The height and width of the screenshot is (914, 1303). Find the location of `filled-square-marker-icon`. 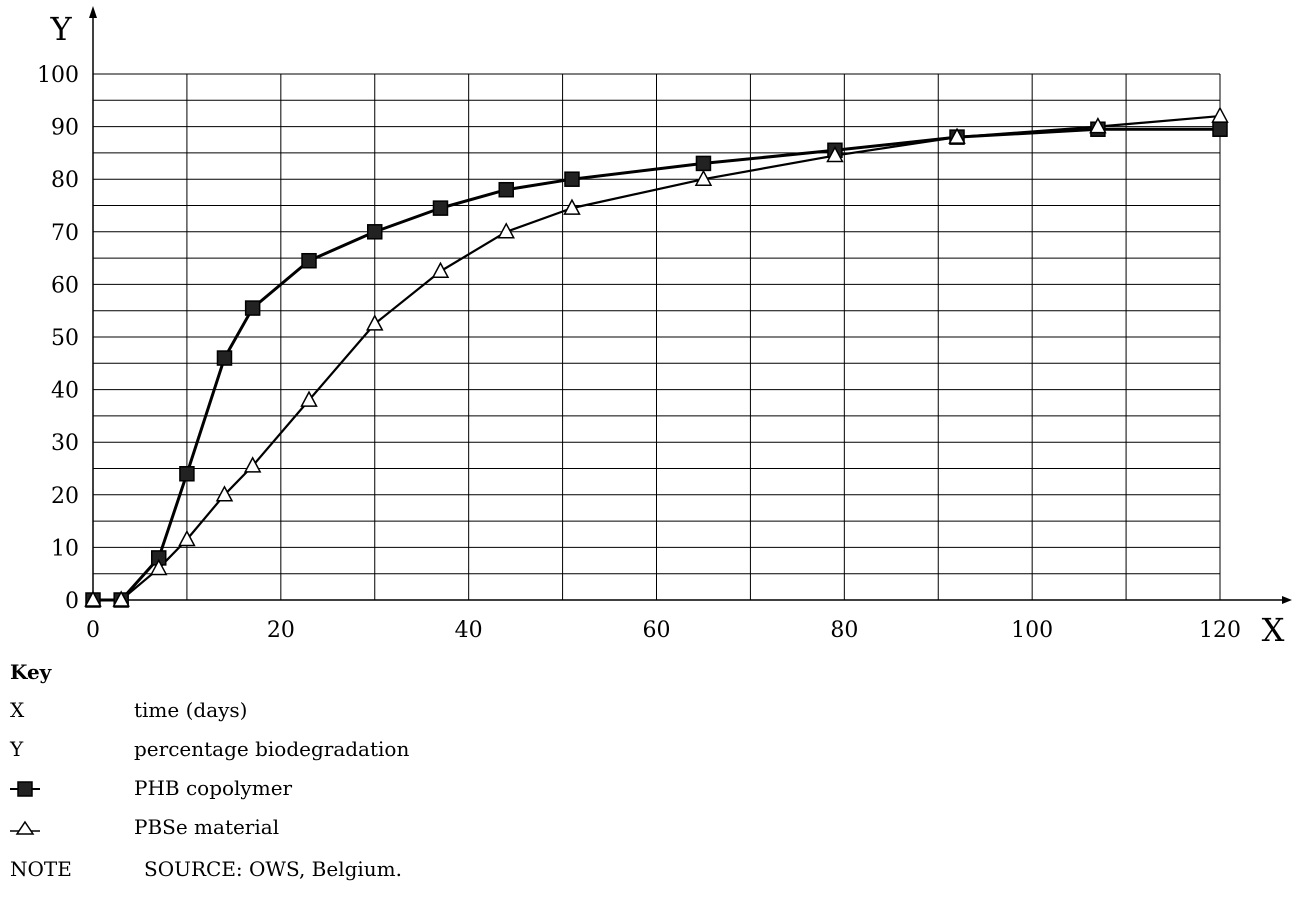

filled-square-marker-icon is located at coordinates (25, 789).